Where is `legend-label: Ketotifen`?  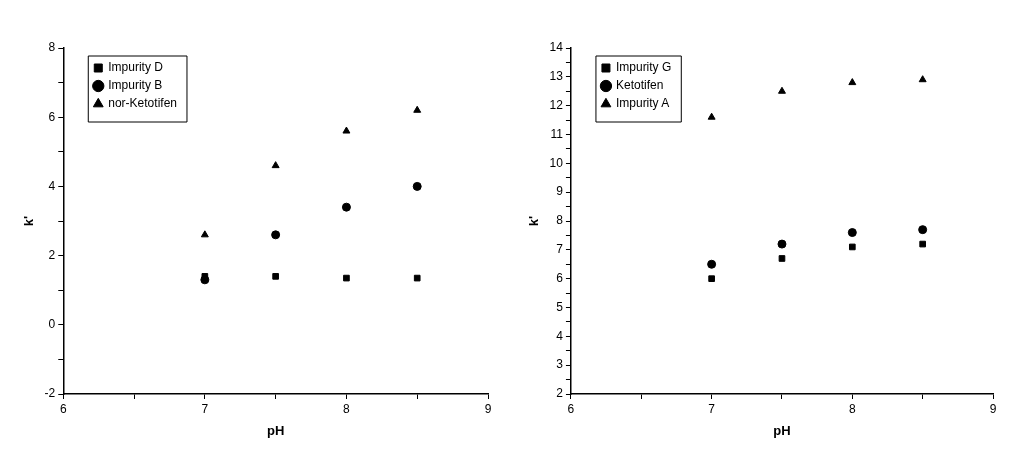
legend-label: Ketotifen is located at coordinates (639, 85).